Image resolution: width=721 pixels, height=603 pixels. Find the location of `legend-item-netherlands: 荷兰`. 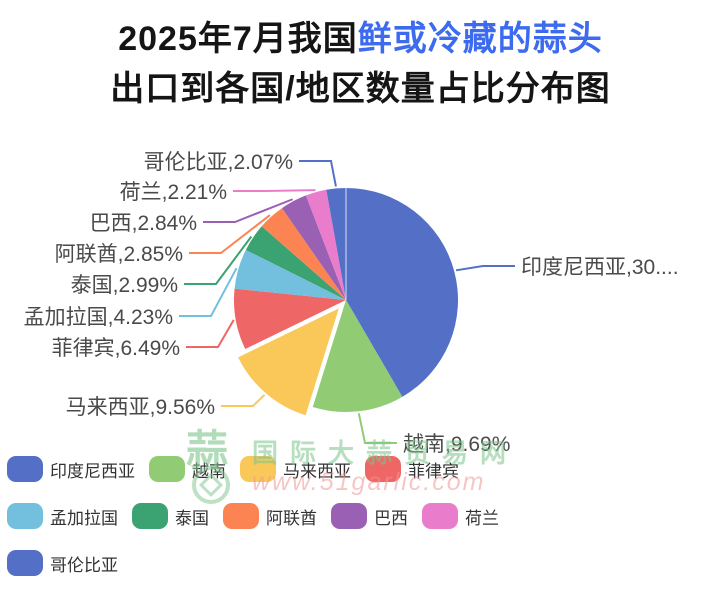

legend-item-netherlands: 荷兰 is located at coordinates (460, 516).